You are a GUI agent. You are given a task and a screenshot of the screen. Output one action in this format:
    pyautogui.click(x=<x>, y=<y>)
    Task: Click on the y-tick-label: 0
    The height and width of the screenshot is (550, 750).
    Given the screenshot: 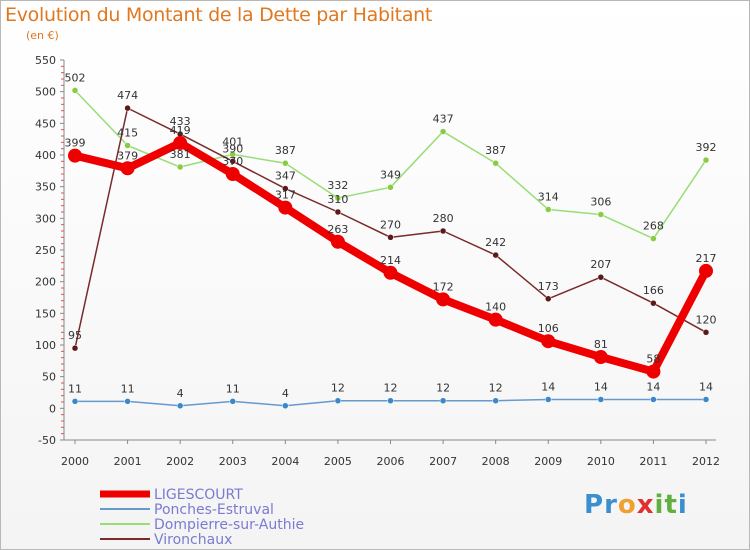 What is the action you would take?
    pyautogui.click(x=52, y=408)
    